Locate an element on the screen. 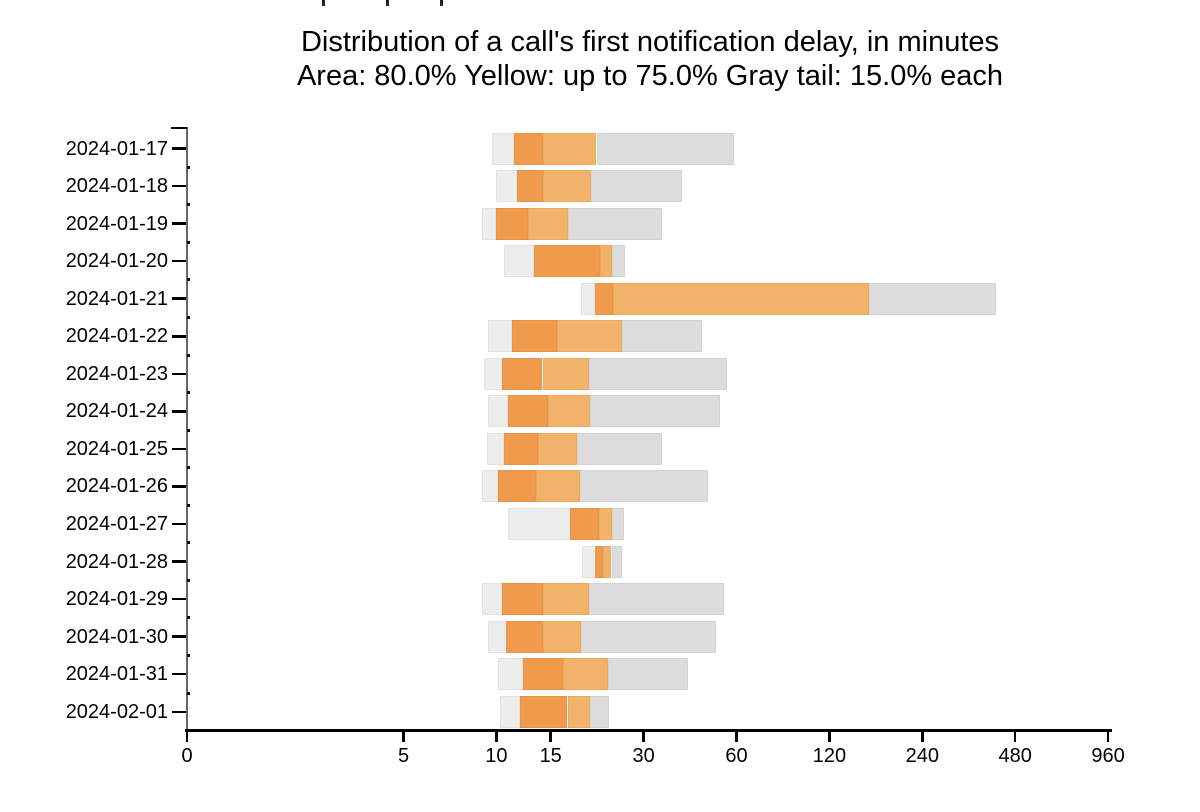 This screenshot has width=1200, height=812. y-tick-label: 2024-01-19 is located at coordinates (116, 223).